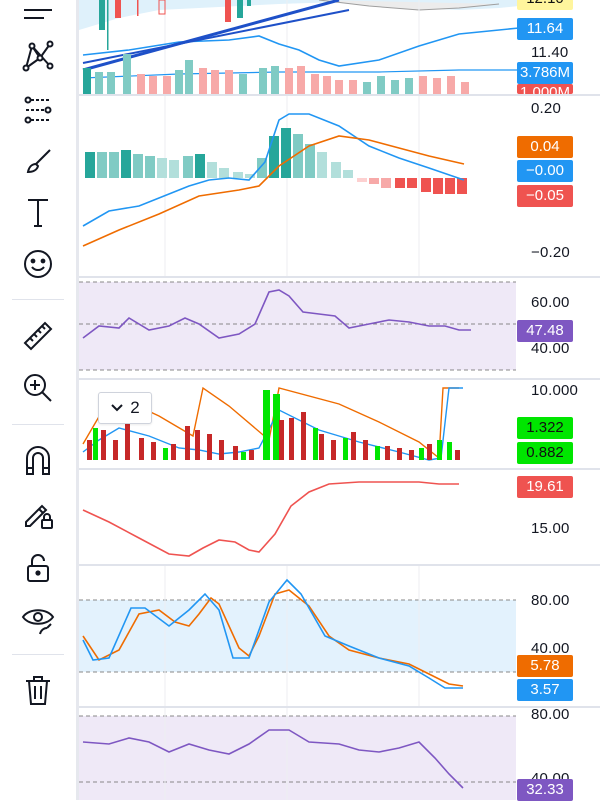 This screenshot has width=600, height=801. Describe the element at coordinates (545, 428) in the screenshot. I see `hist-value-tag-1: 1.322` at that location.